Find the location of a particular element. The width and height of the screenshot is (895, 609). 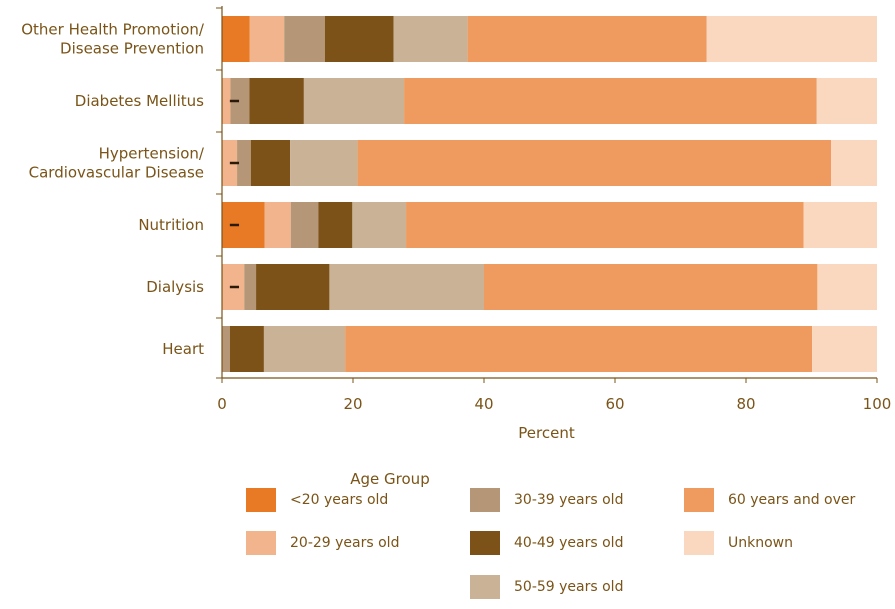

x-tick-label-2: 40 is located at coordinates (483, 404).